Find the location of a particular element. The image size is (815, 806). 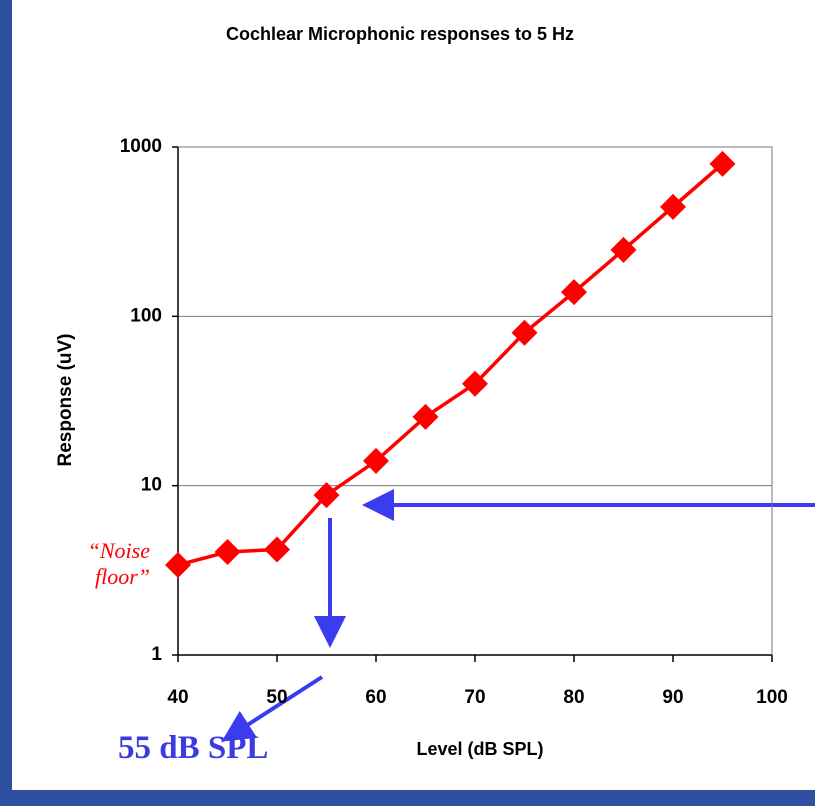

x-tick-label: 70 is located at coordinates (474, 697).